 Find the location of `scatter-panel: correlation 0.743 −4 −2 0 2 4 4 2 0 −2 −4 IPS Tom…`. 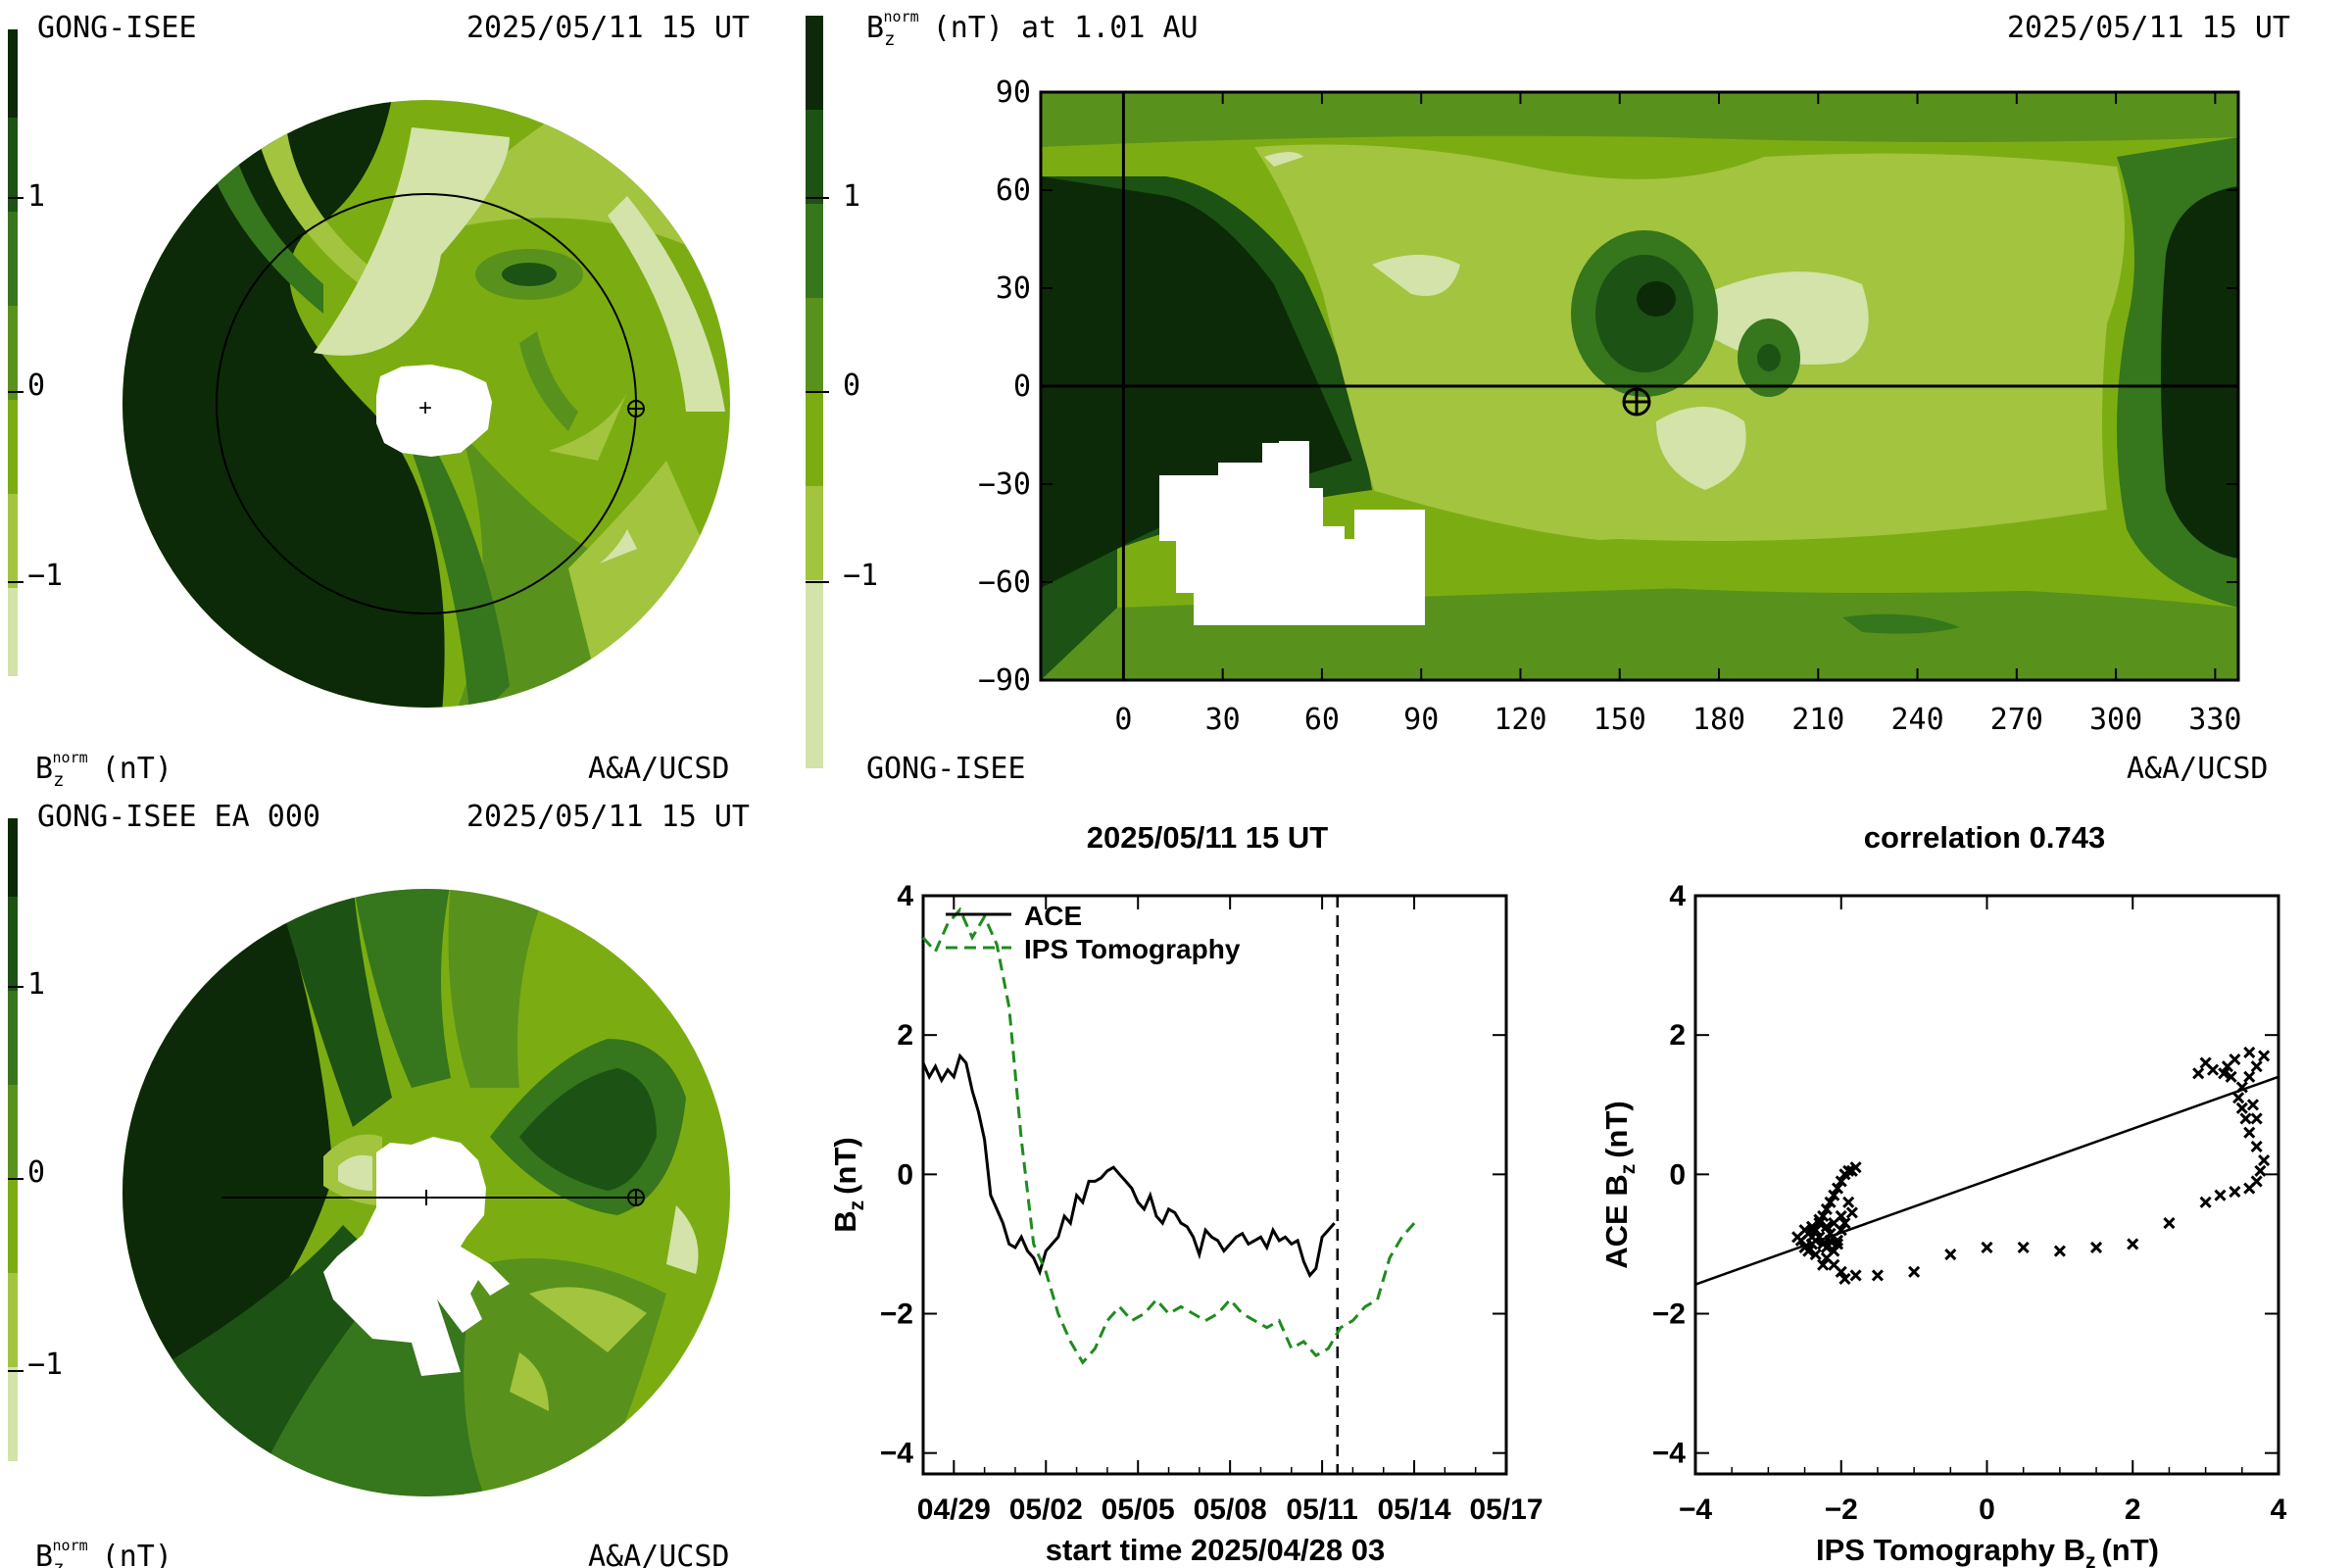

scatter-panel: correlation 0.743 −4 −2 0 2 4 4 2 0 −2 −4 IPS Tom… is located at coordinates (1943, 1194).